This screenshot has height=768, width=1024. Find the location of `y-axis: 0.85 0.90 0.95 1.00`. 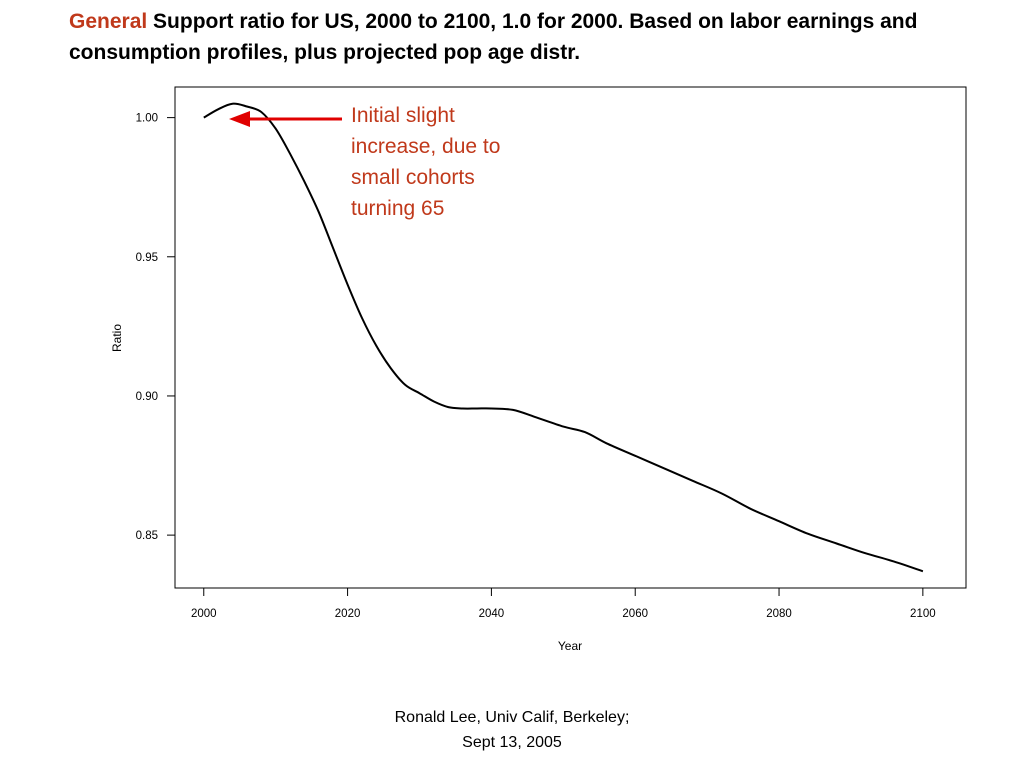

y-axis: 0.85 0.90 0.95 1.00 is located at coordinates (156, 327).